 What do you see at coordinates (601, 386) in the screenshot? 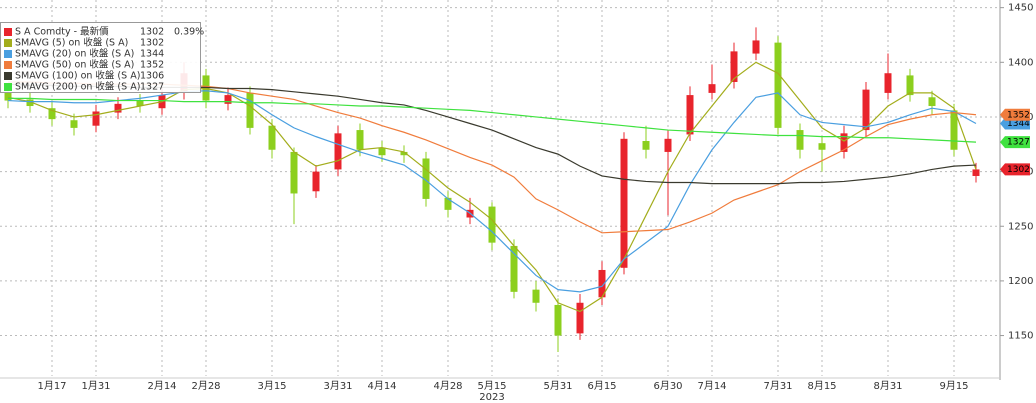
I see `x-tick-label: 6月15` at bounding box center [601, 386].